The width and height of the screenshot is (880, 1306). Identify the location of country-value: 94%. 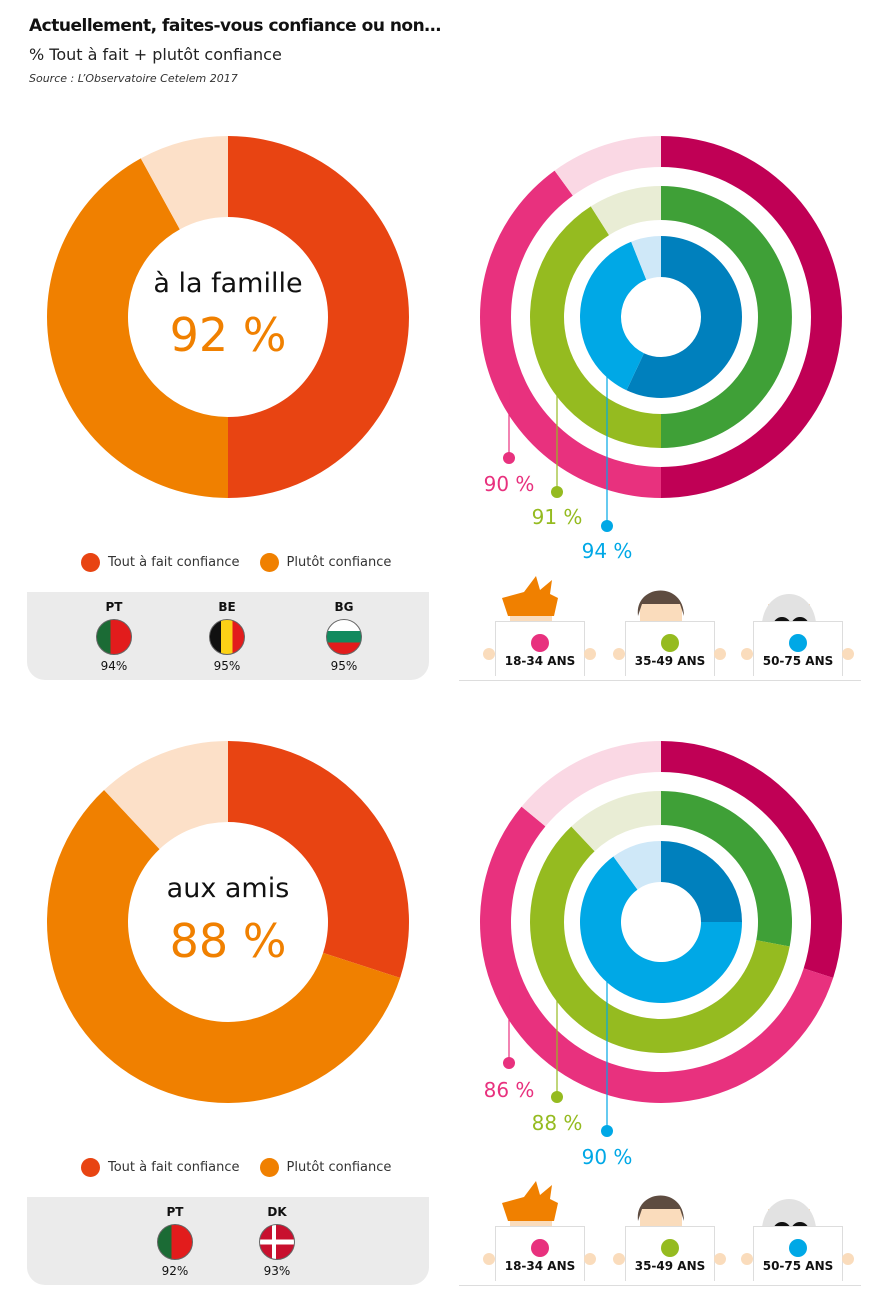
(114, 666).